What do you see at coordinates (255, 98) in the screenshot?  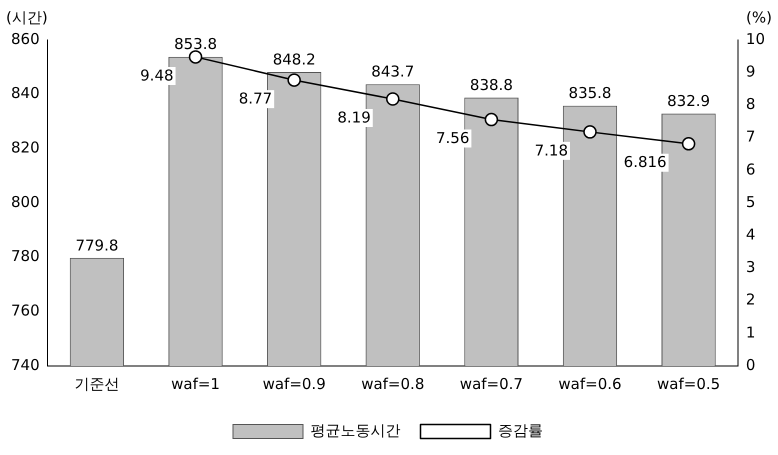 I see `data-label: 8.77` at bounding box center [255, 98].